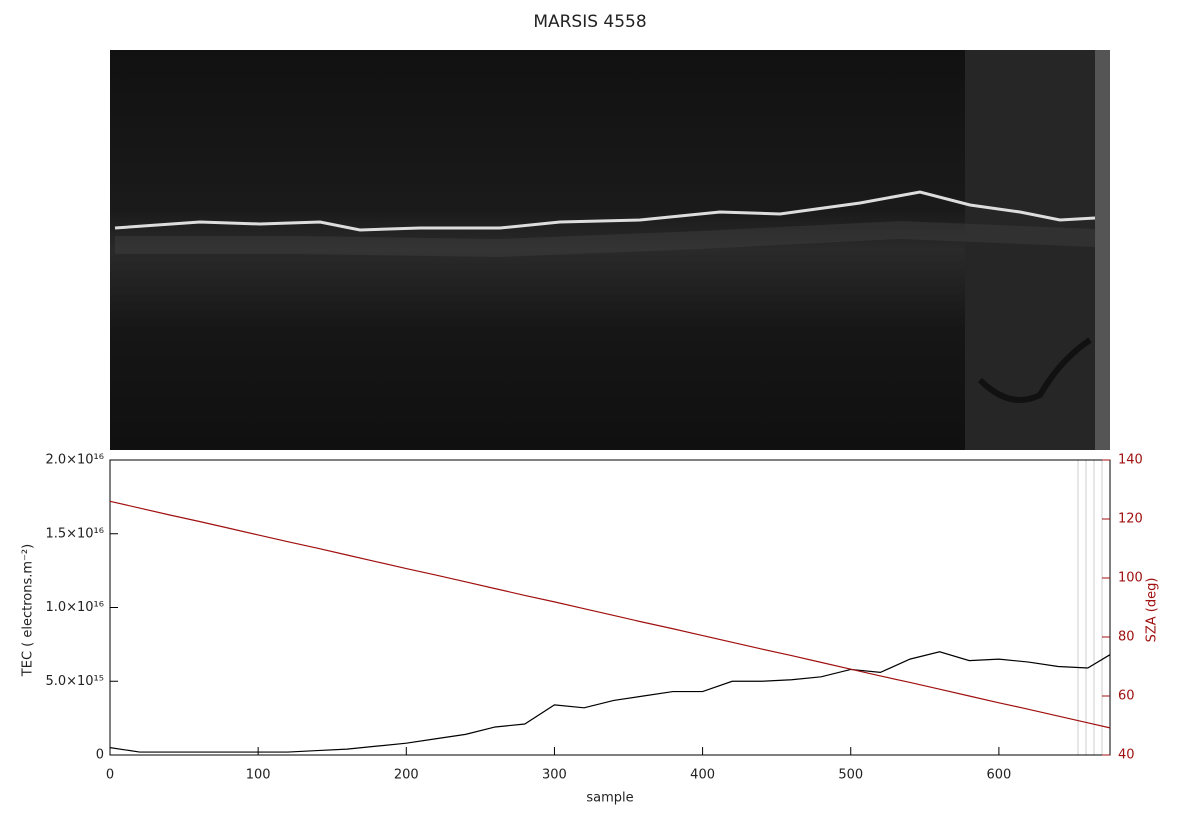  I want to click on y2-tick-label: 40, so click(1126, 755).